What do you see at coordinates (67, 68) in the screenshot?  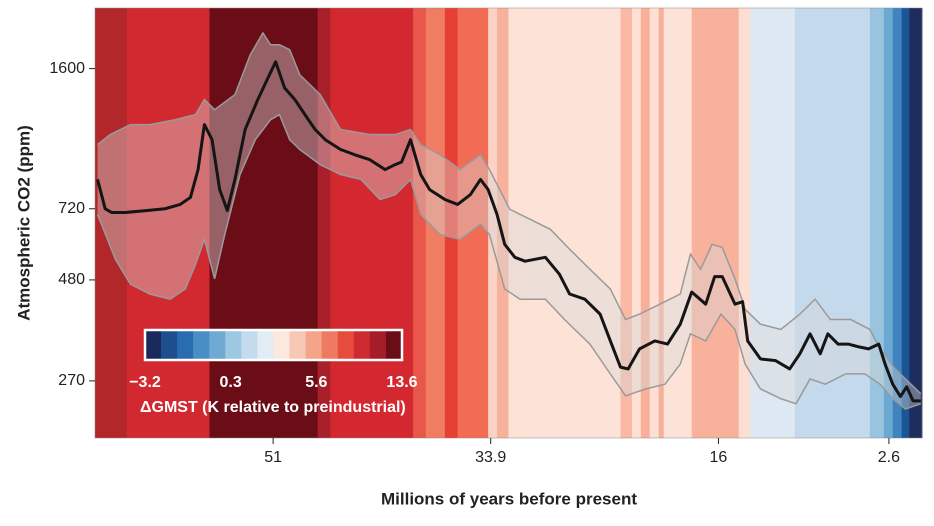 I see `y-tick-label: 1600` at bounding box center [67, 68].